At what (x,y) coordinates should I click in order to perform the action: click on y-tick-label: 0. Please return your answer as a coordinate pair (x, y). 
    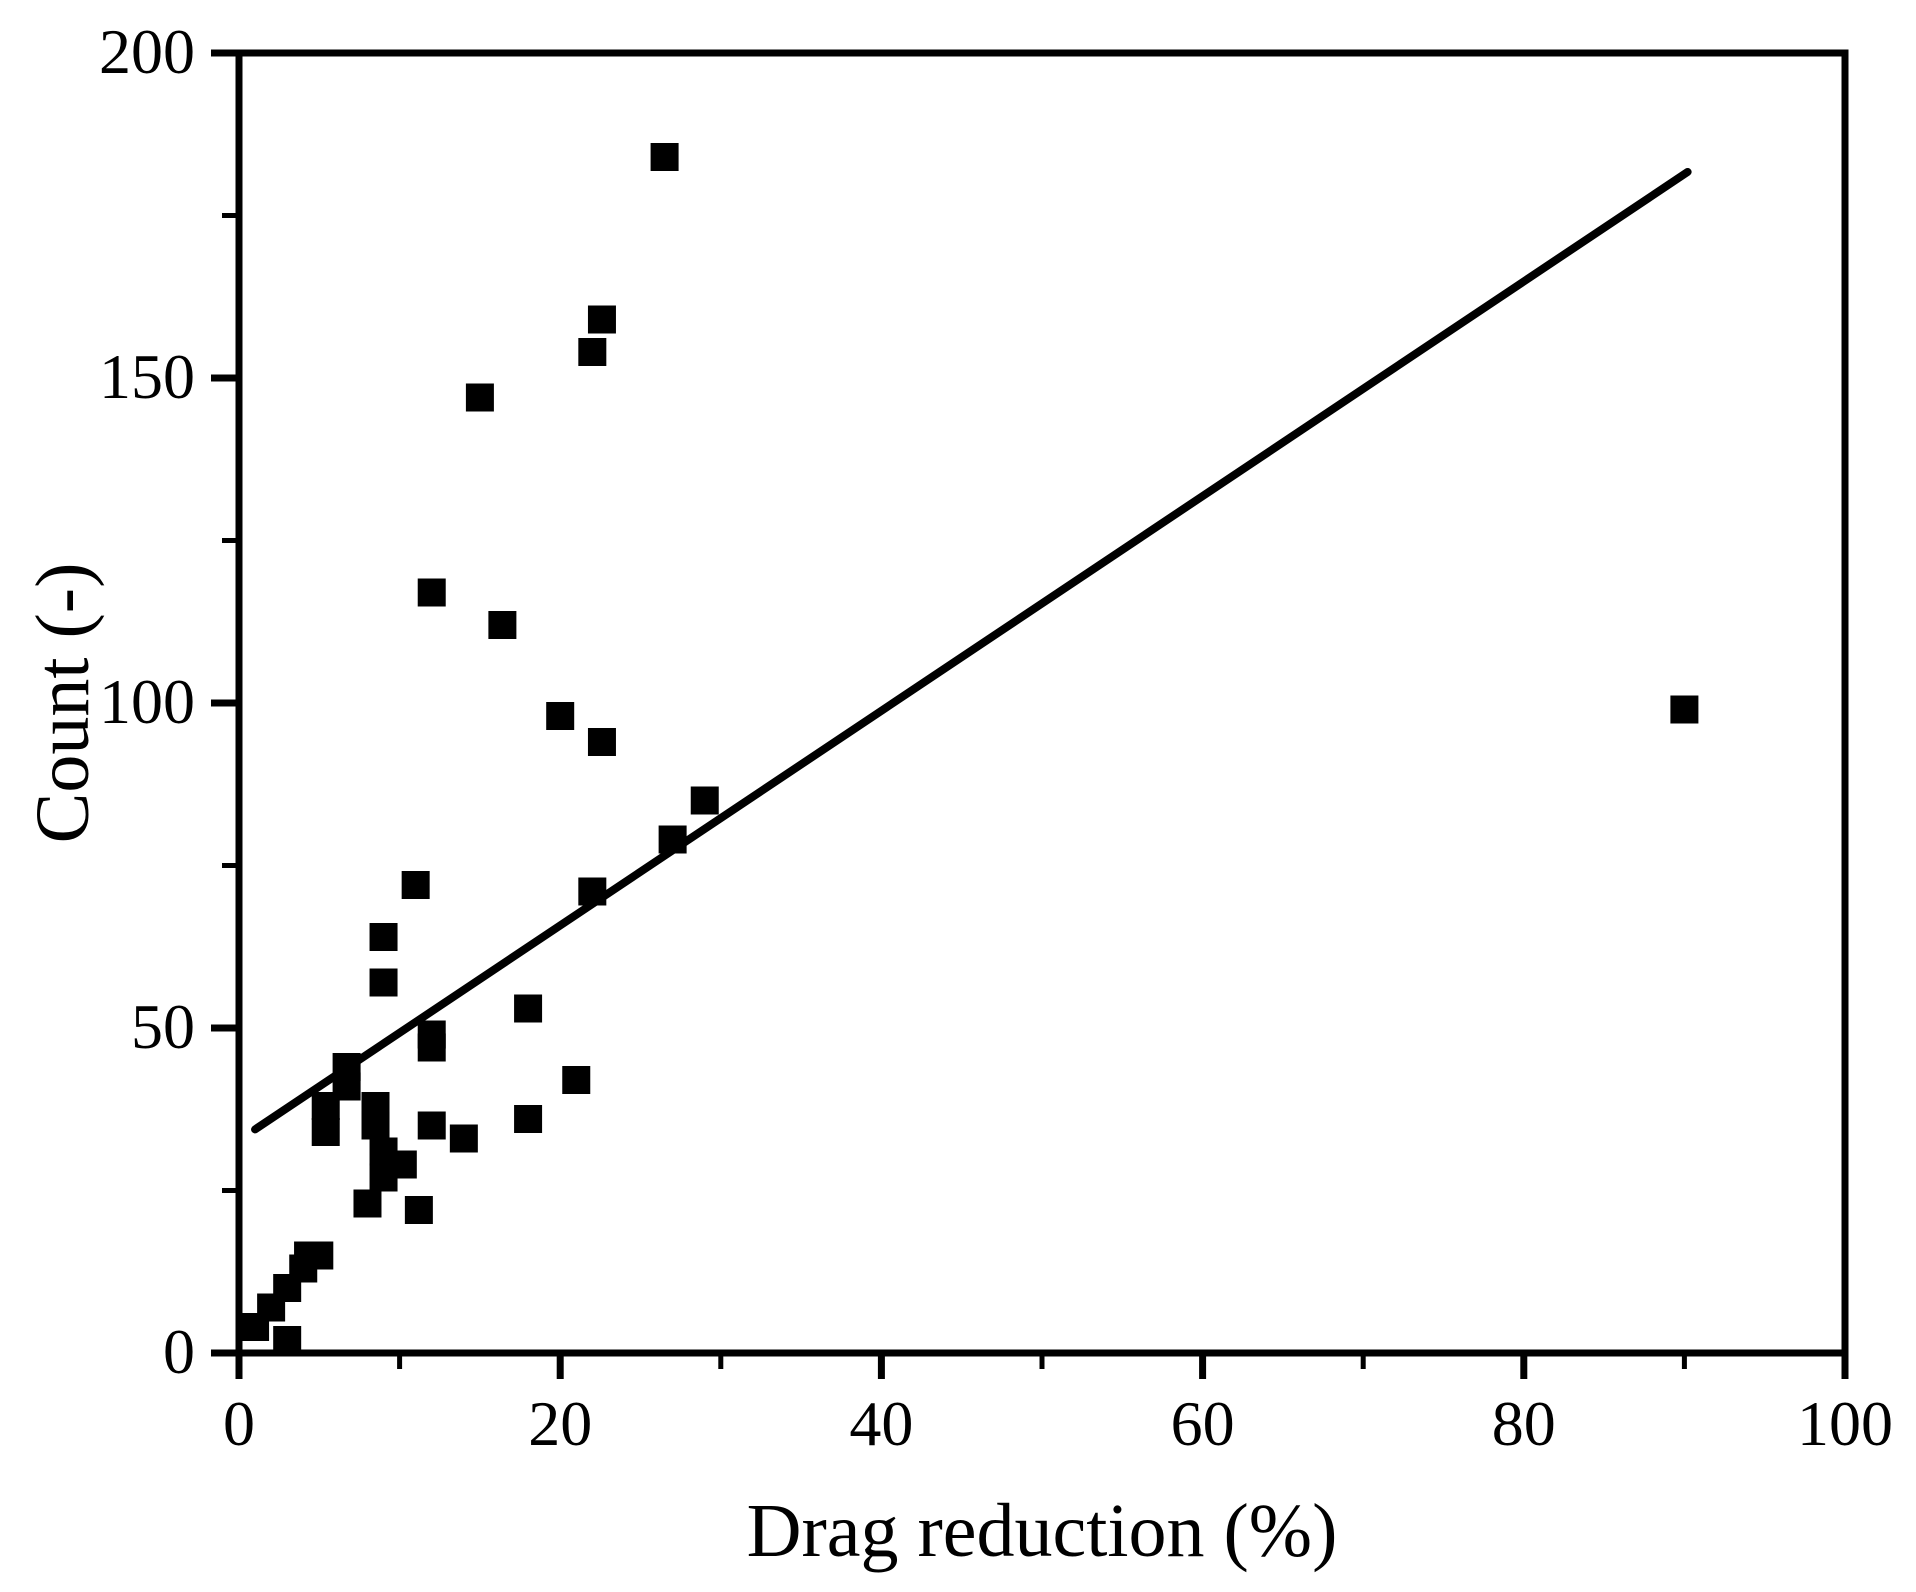
    Looking at the image, I should click on (179, 1351).